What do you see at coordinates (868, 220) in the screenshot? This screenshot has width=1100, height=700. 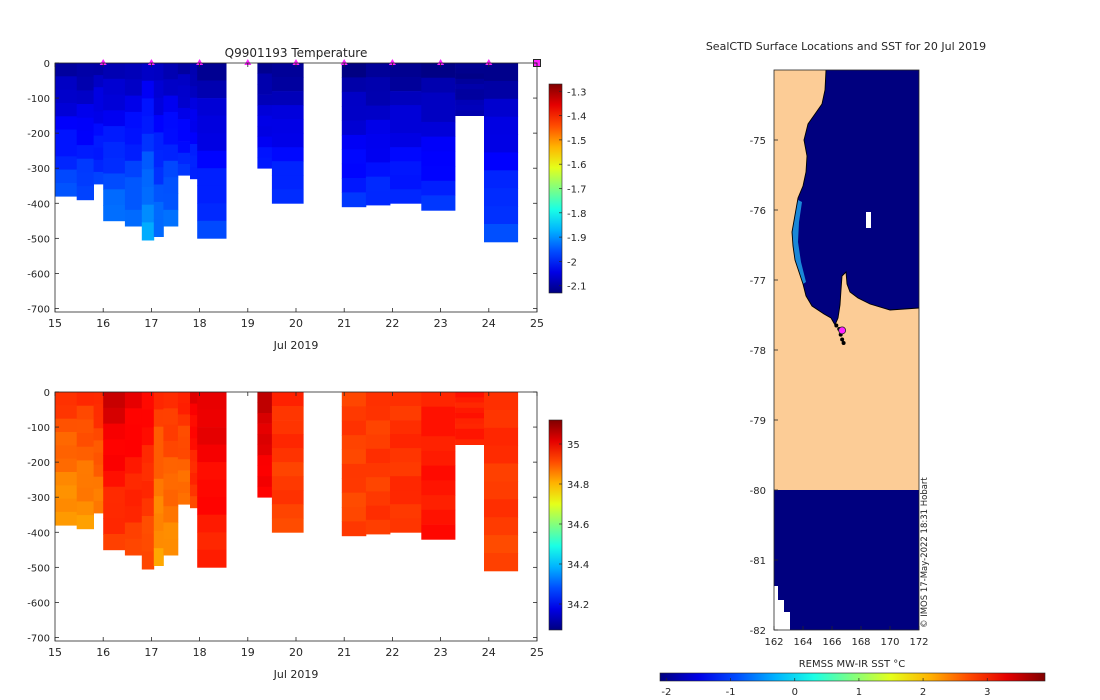 I see `map-iceberg` at bounding box center [868, 220].